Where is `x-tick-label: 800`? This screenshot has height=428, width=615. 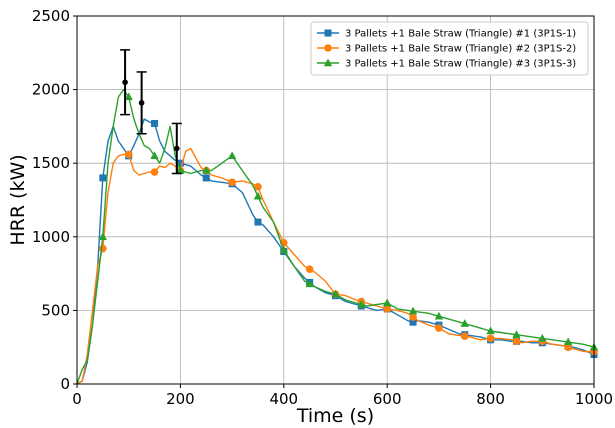 x-tick-label: 800 is located at coordinates (490, 399).